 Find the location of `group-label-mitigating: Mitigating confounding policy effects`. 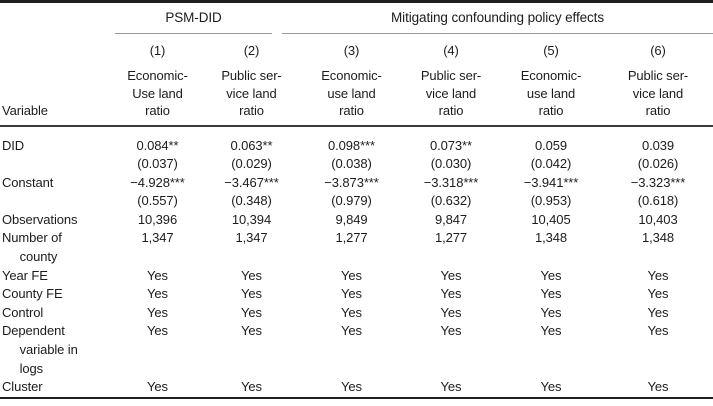

group-label-mitigating: Mitigating confounding policy effects is located at coordinates (497, 22).